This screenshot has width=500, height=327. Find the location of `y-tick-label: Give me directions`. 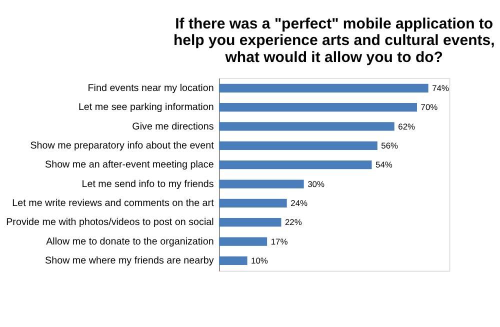

y-tick-label: Give me directions is located at coordinates (173, 126).